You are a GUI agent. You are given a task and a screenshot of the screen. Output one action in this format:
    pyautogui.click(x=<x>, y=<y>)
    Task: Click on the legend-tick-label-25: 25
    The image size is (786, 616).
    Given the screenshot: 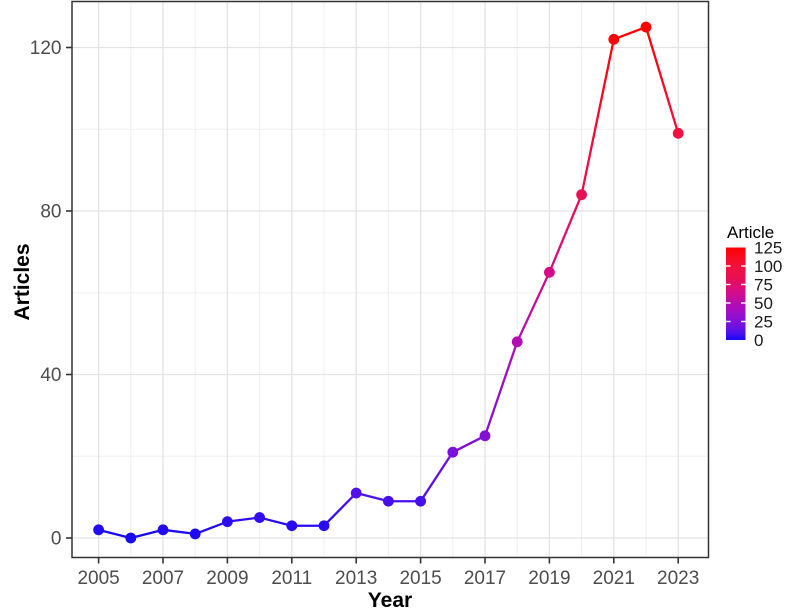 What is the action you would take?
    pyautogui.click(x=763, y=321)
    